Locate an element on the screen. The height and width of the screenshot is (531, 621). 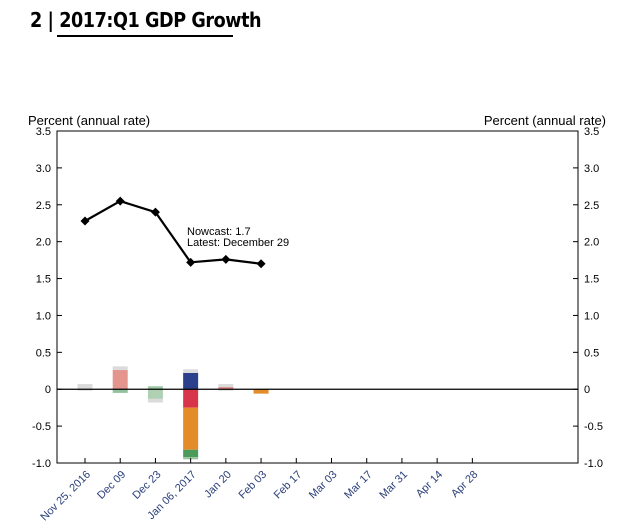
x-tick-label: Apr 28 is located at coordinates (464, 484).